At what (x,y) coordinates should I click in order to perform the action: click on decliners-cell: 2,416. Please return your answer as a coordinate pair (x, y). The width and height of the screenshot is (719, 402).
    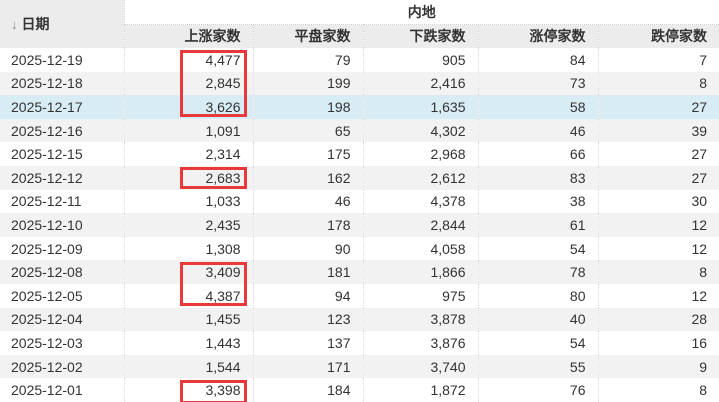
    Looking at the image, I should click on (421, 83).